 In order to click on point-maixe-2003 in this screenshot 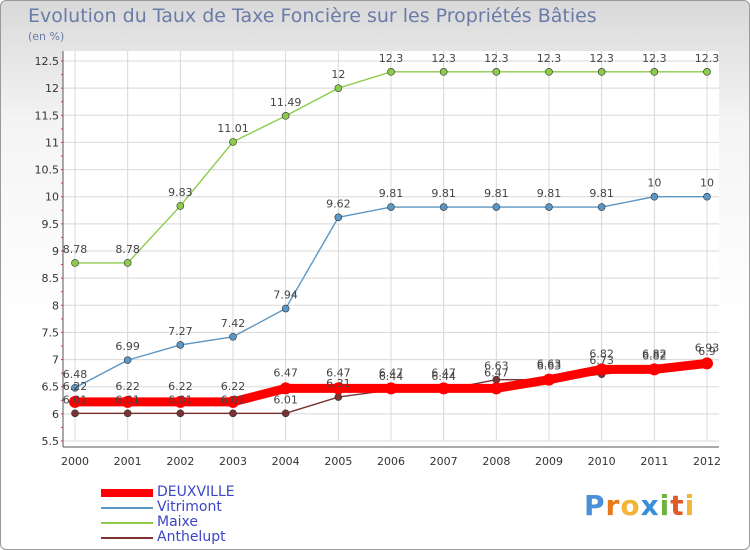, I will do `click(233, 142)`.